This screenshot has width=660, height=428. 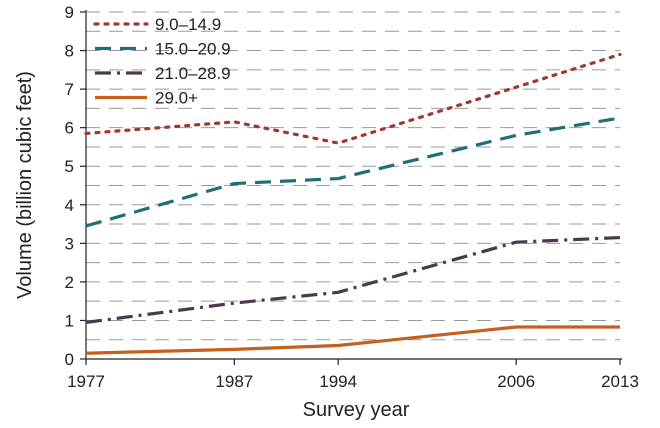 I want to click on y-tick-label: 8, so click(x=69, y=51).